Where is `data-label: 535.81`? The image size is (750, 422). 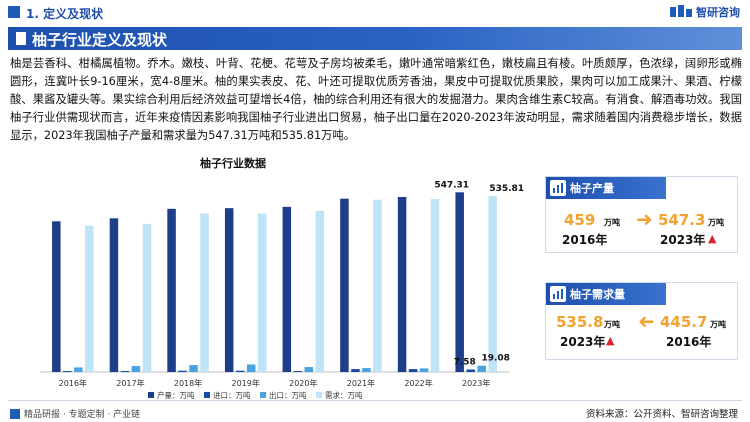
data-label: 535.81 is located at coordinates (506, 189).